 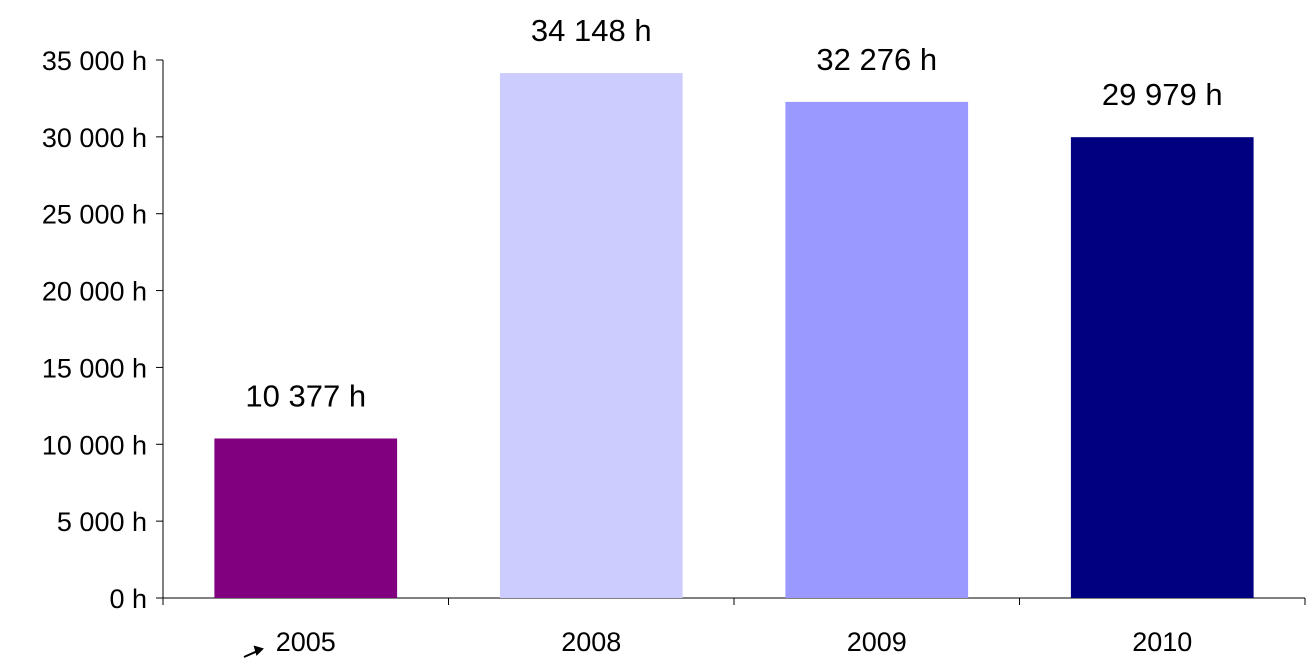 I want to click on data-label-2010: 29 979 h, so click(x=1162, y=94).